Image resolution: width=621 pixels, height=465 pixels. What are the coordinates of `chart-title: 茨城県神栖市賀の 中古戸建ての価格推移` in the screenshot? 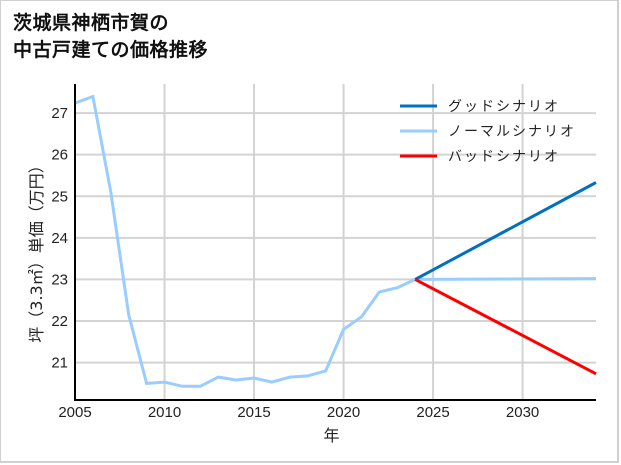 It's located at (110, 37).